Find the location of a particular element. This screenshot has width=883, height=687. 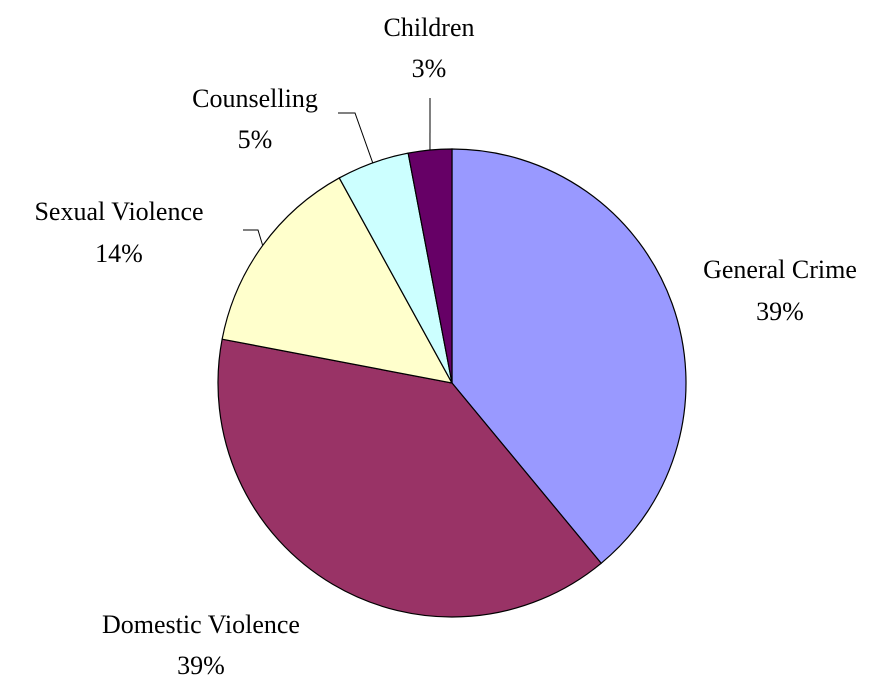

slice-label-counselling: Counselling is located at coordinates (255, 98).